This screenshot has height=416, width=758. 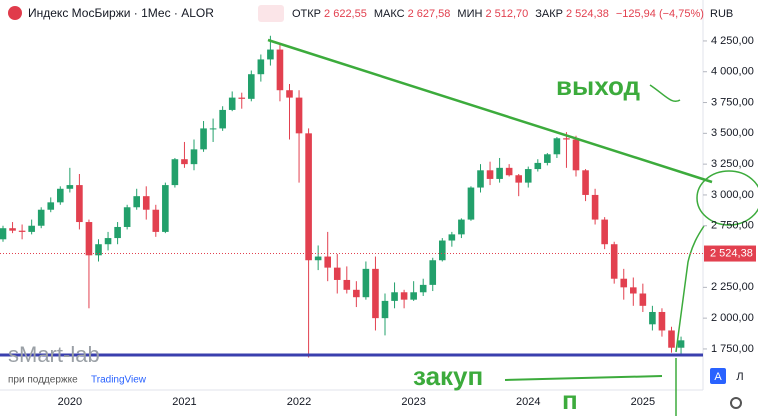 What do you see at coordinates (469, 14) in the screenshot?
I see `ohlc-label: МИН` at bounding box center [469, 14].